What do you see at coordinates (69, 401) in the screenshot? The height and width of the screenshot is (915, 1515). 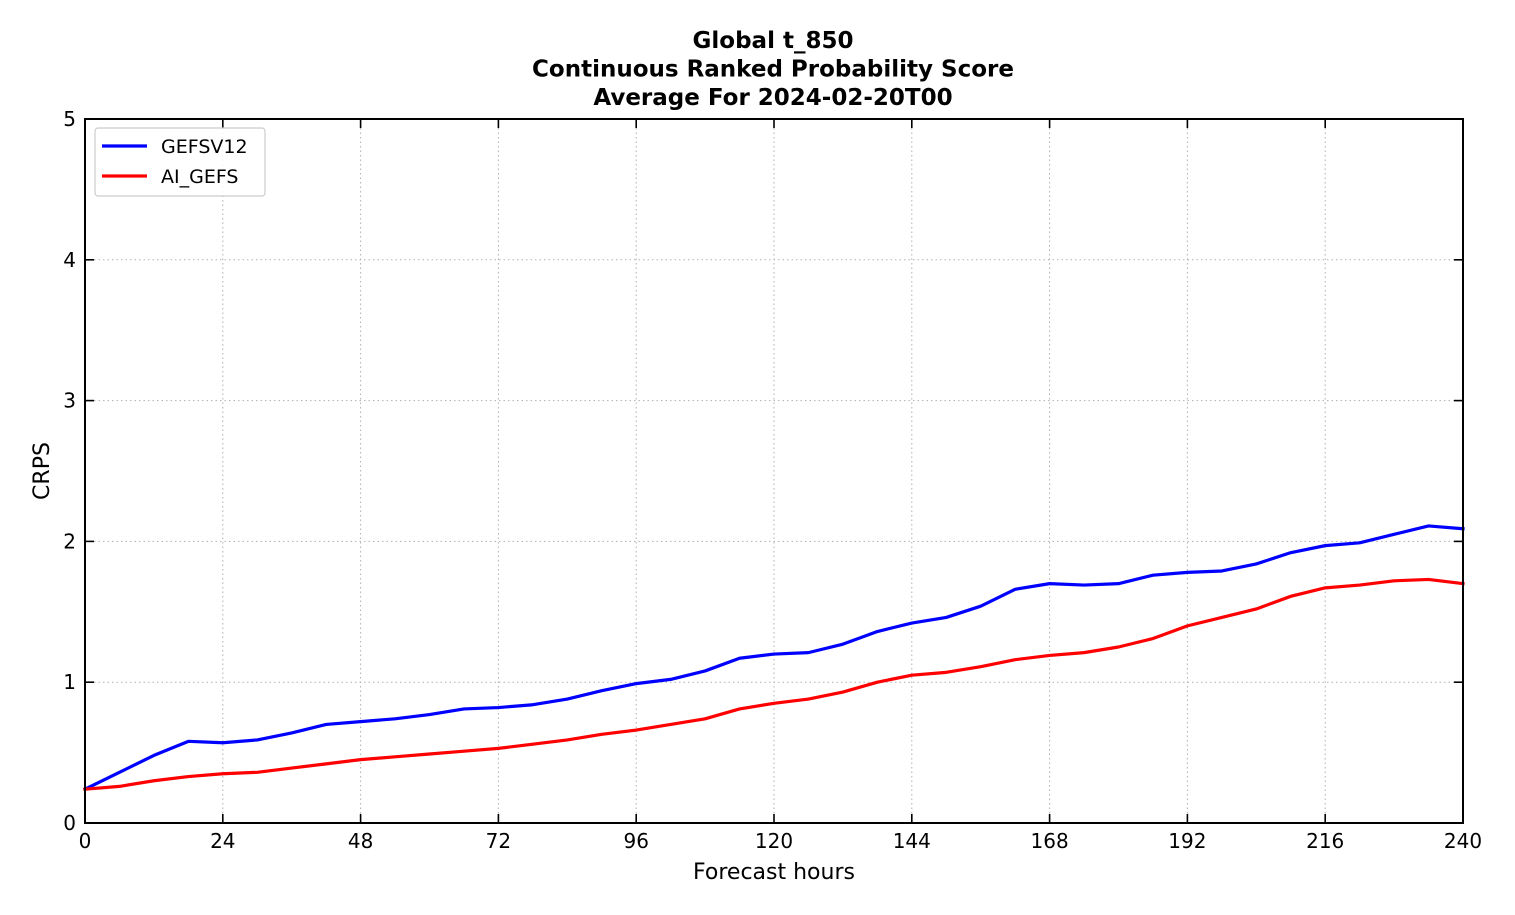 I see `y-tick-label: 3` at bounding box center [69, 401].